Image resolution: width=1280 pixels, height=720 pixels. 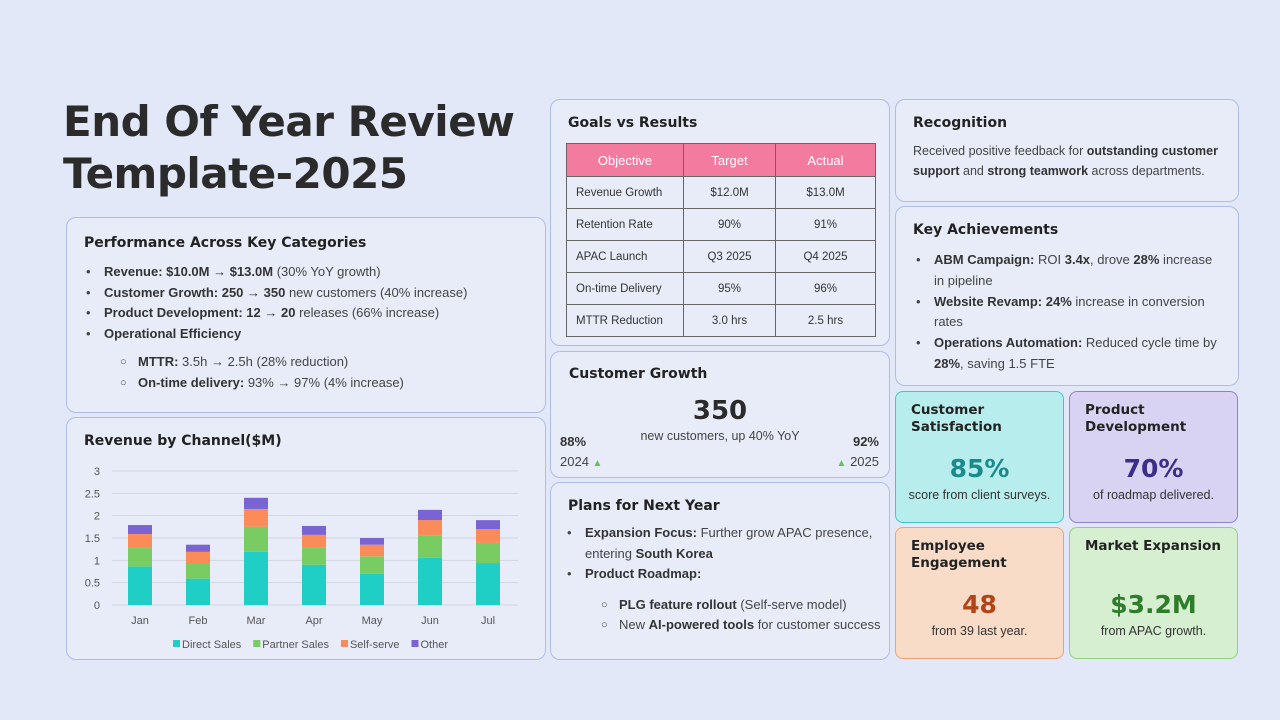 I want to click on plan-item: PLG feature rollout (Self-serve model), so click(x=724, y=605).